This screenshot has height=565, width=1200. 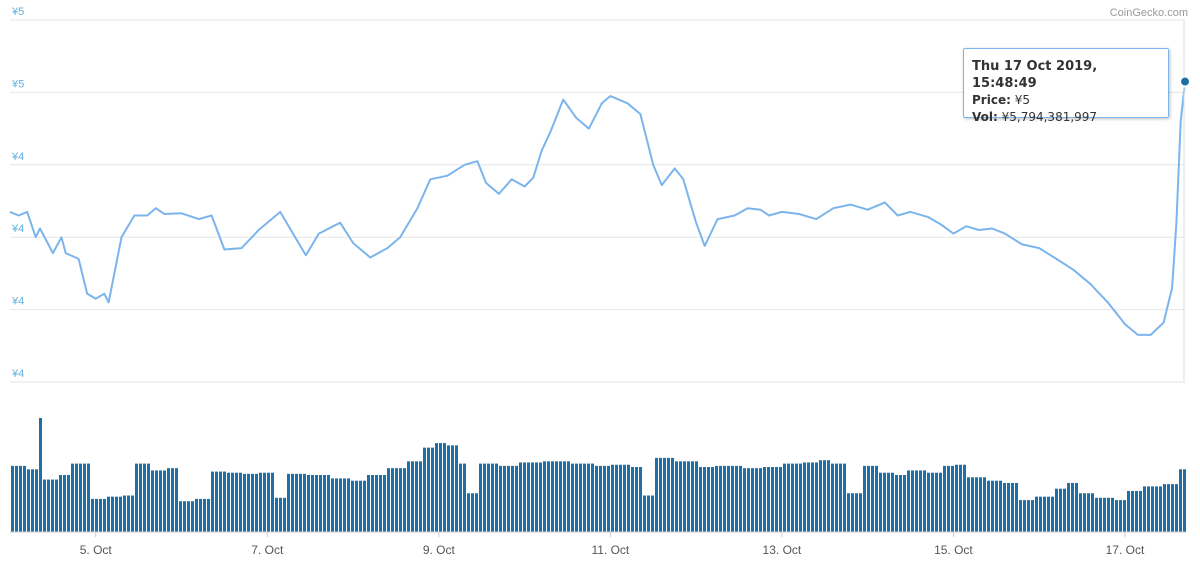 What do you see at coordinates (1022, 100) in the screenshot?
I see `tooltip-price-value: ¥5` at bounding box center [1022, 100].